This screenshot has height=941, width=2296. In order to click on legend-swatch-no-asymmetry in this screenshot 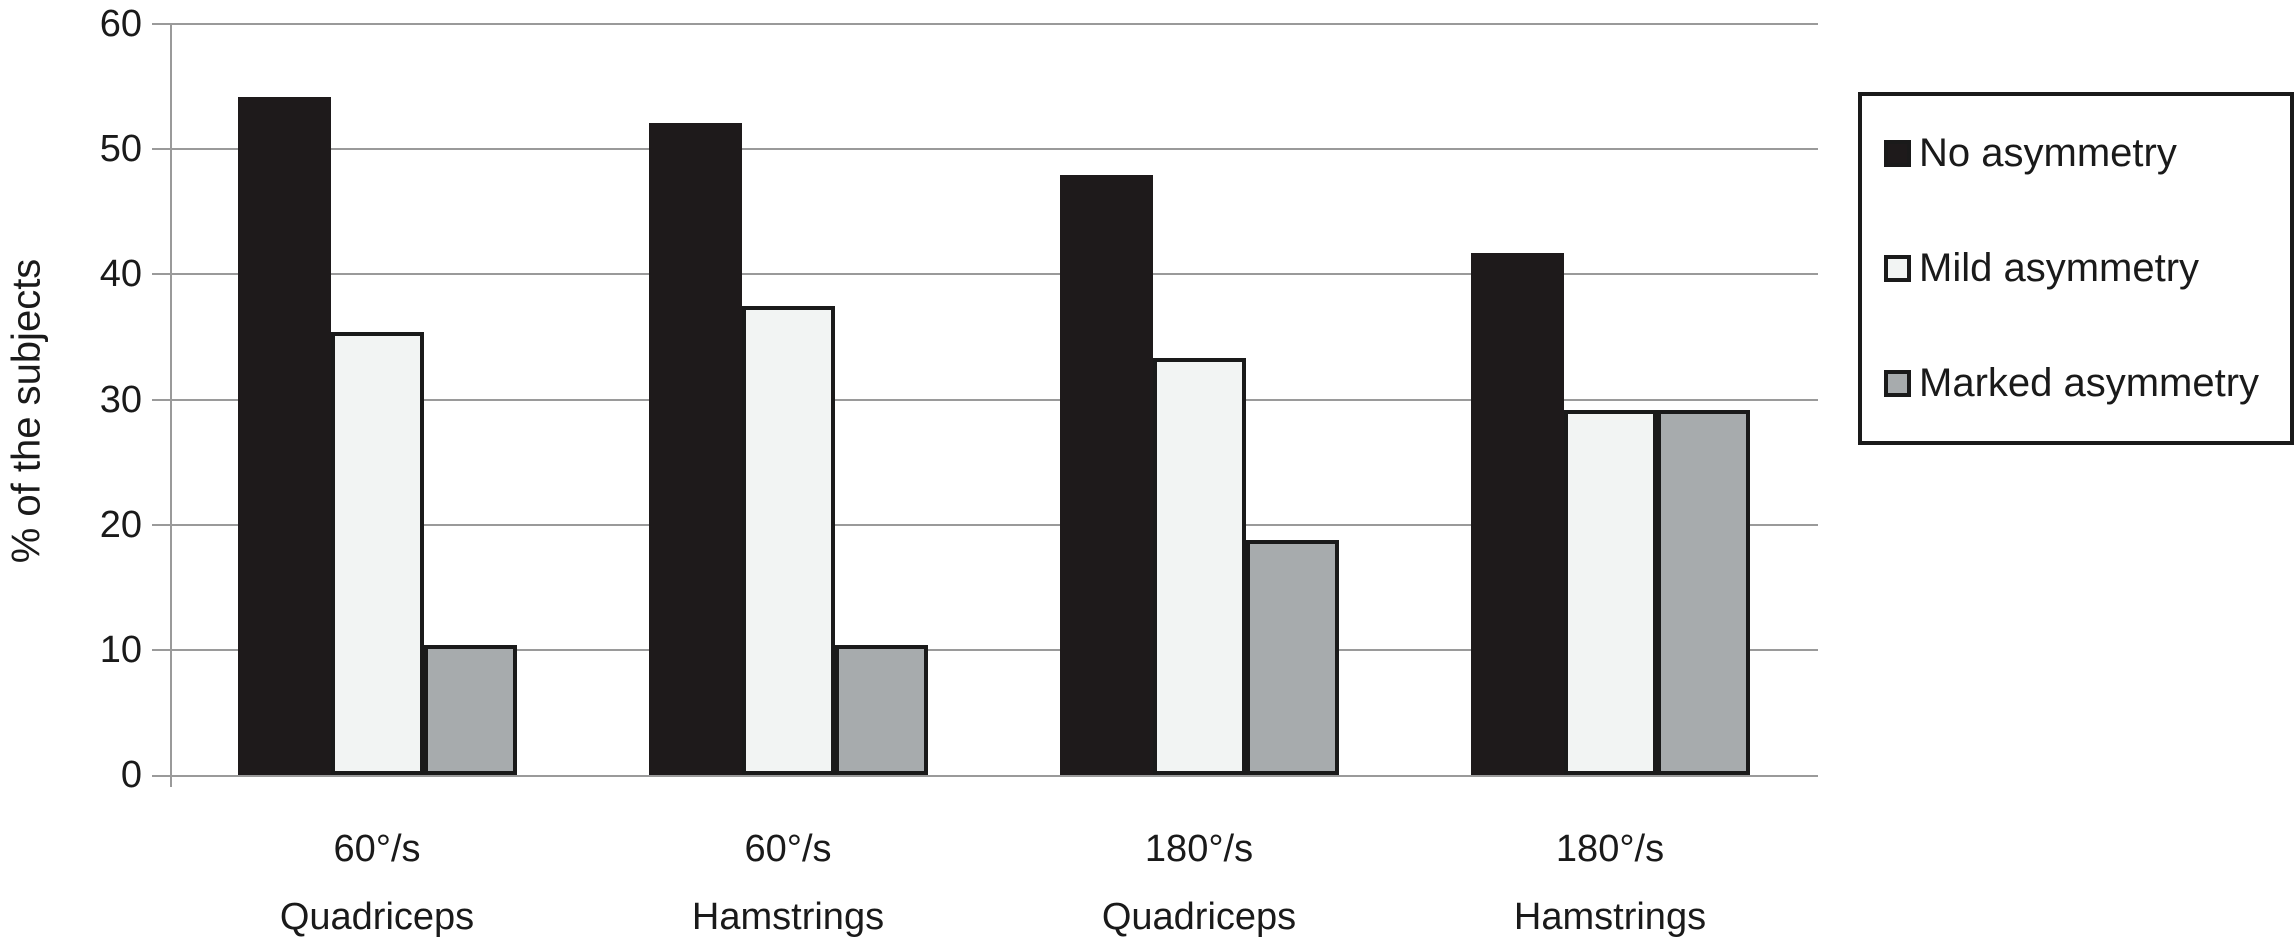, I will do `click(1897, 153)`.